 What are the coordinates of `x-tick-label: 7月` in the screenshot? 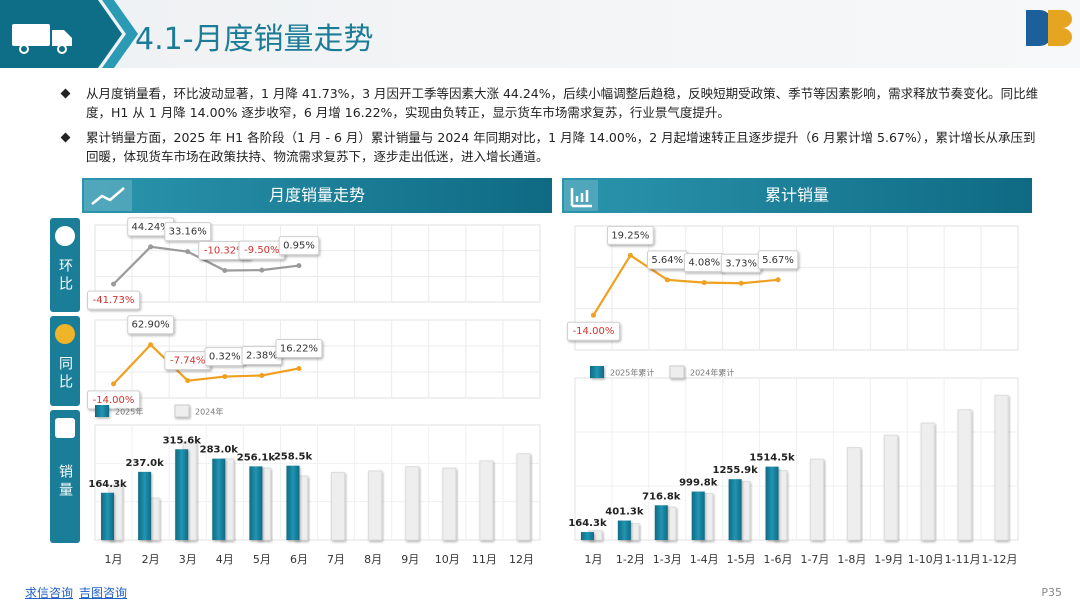 It's located at (336, 559).